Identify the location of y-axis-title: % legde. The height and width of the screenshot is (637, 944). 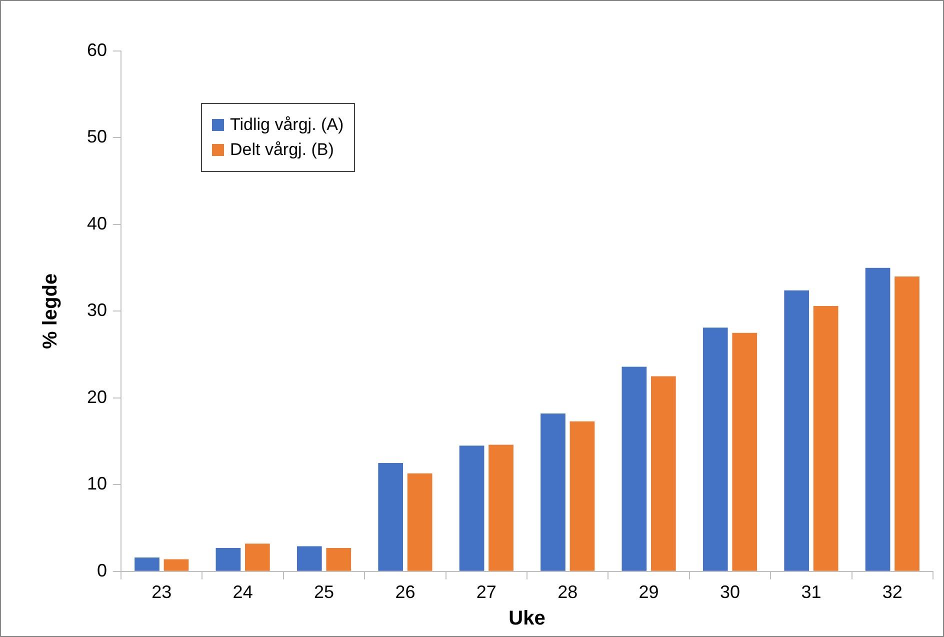
(51, 311).